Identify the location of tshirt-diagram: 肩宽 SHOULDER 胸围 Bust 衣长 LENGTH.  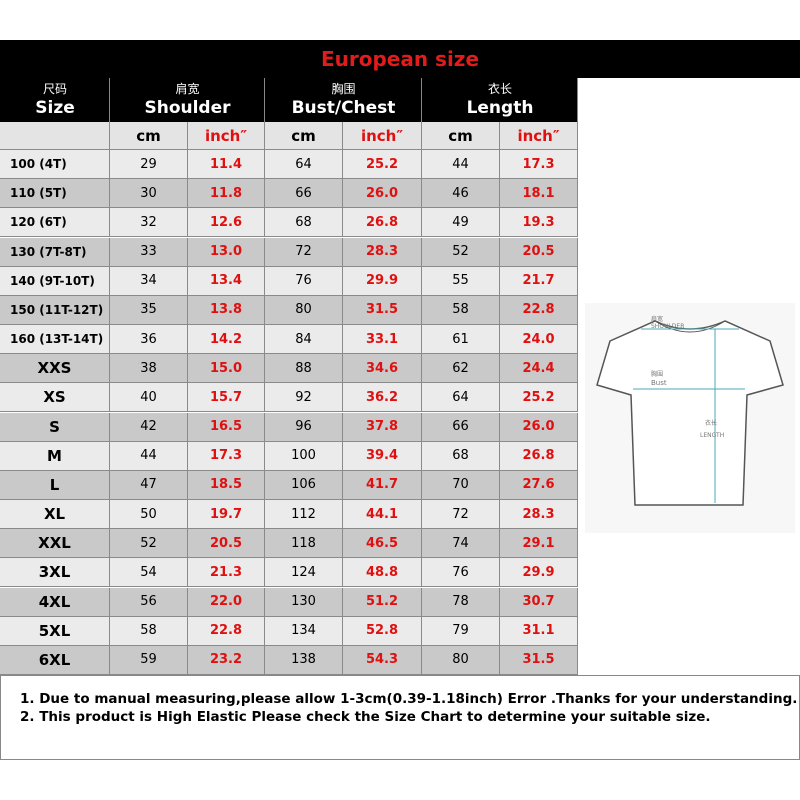
(690, 418).